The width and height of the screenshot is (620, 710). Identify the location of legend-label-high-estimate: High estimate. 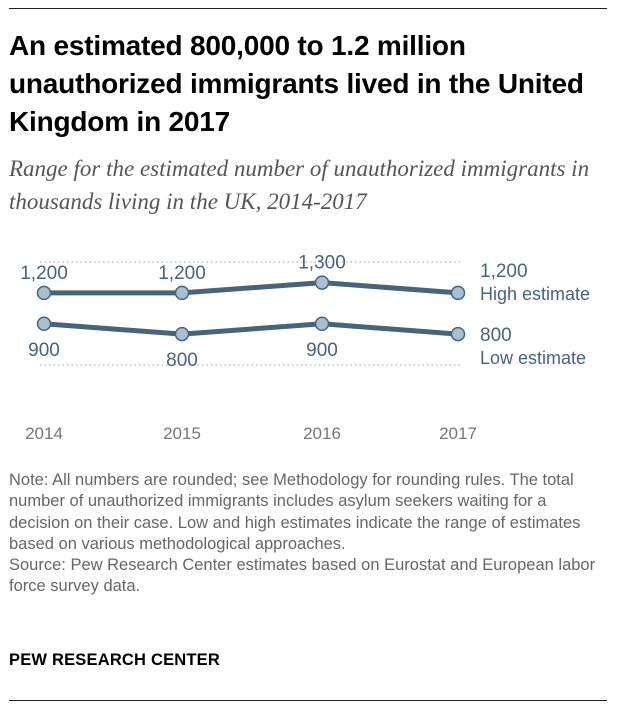
(535, 294).